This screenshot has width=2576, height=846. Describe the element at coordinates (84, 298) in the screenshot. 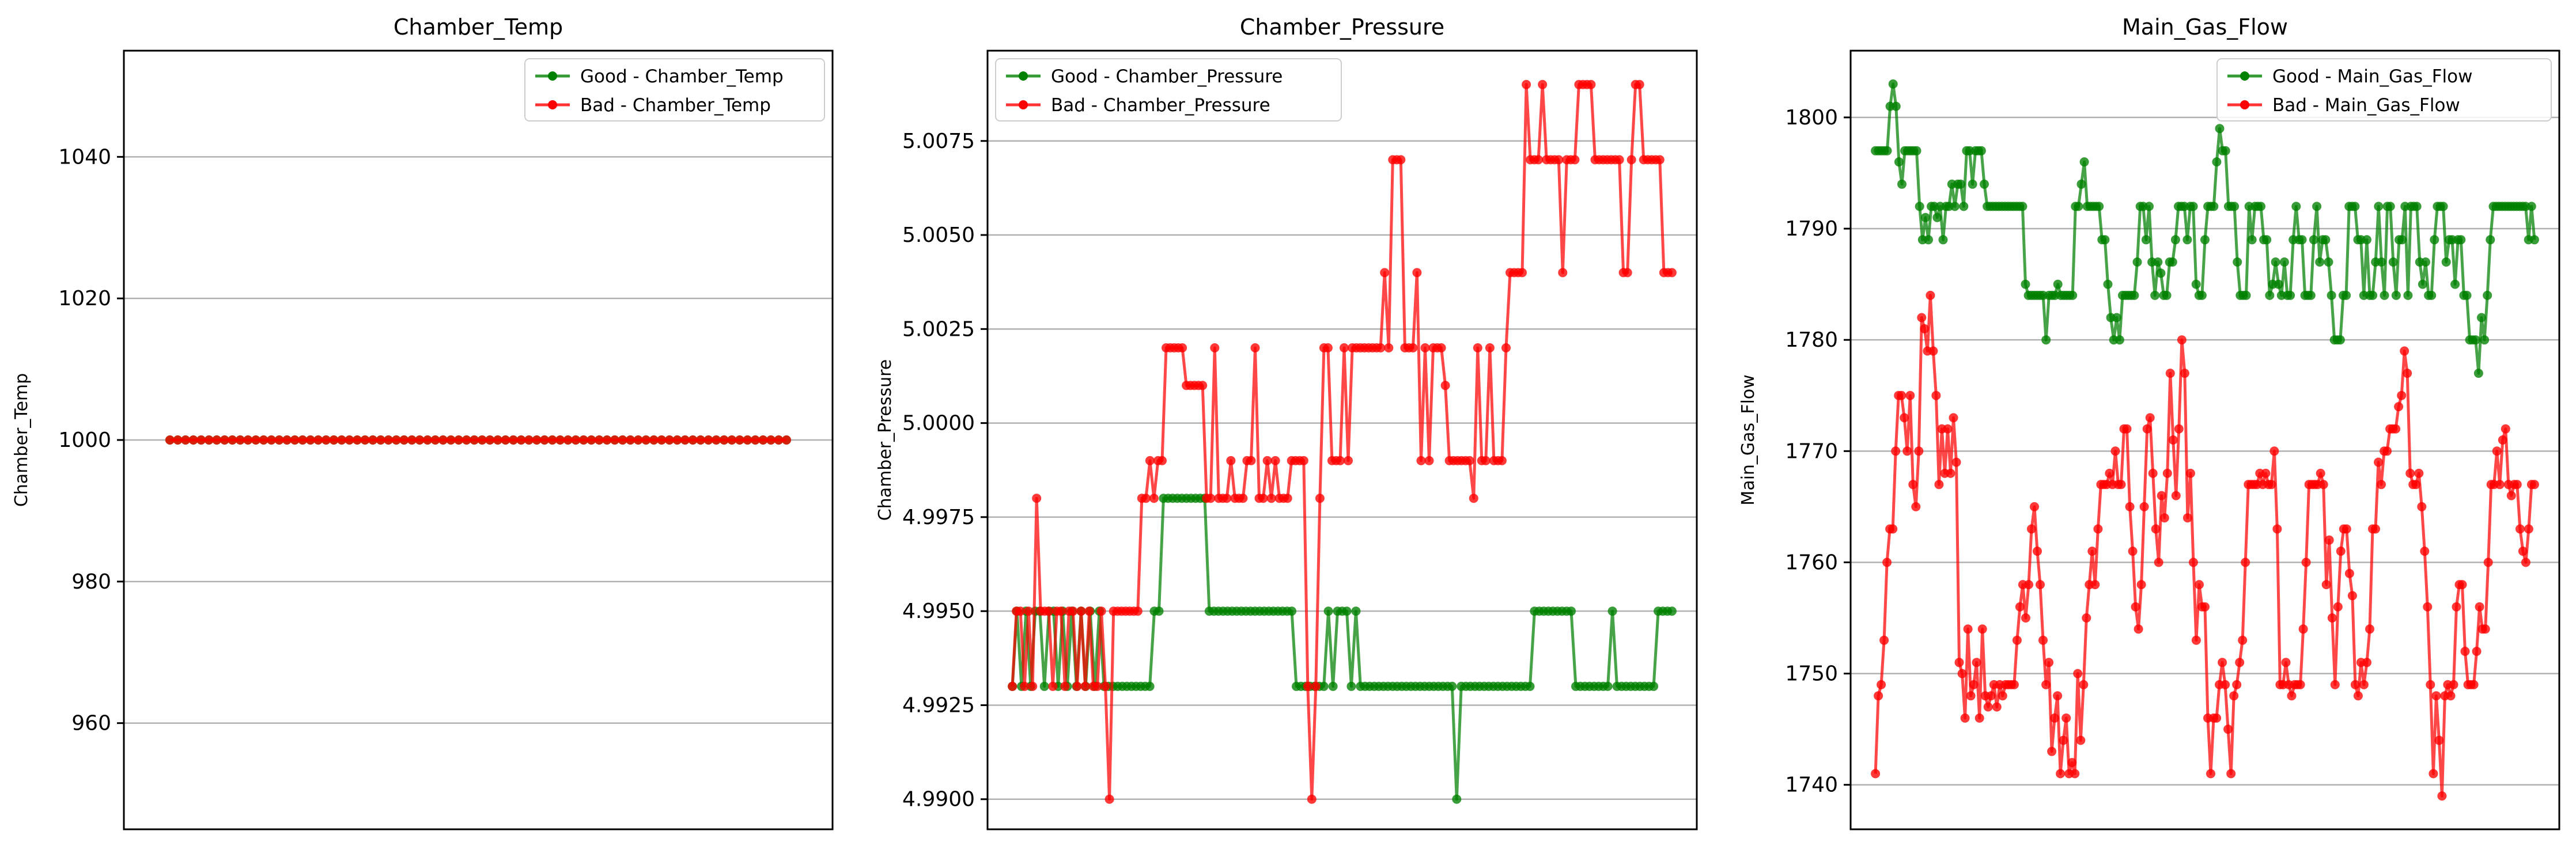

I see `y-tick-label: 1020` at that location.